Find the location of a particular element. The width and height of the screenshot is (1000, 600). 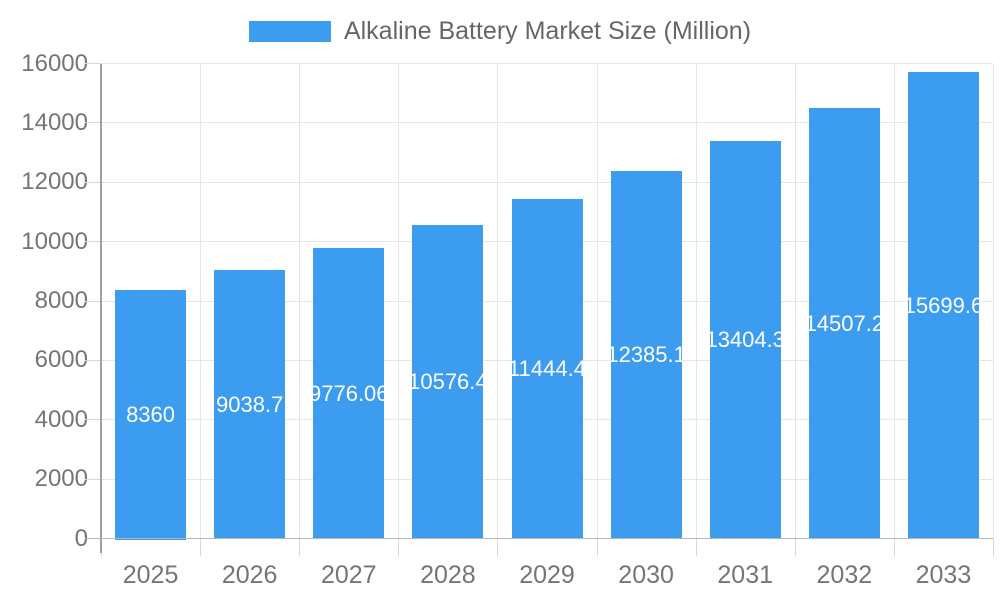

legend: Alkaline Battery Market Size (Million) is located at coordinates (500, 31).